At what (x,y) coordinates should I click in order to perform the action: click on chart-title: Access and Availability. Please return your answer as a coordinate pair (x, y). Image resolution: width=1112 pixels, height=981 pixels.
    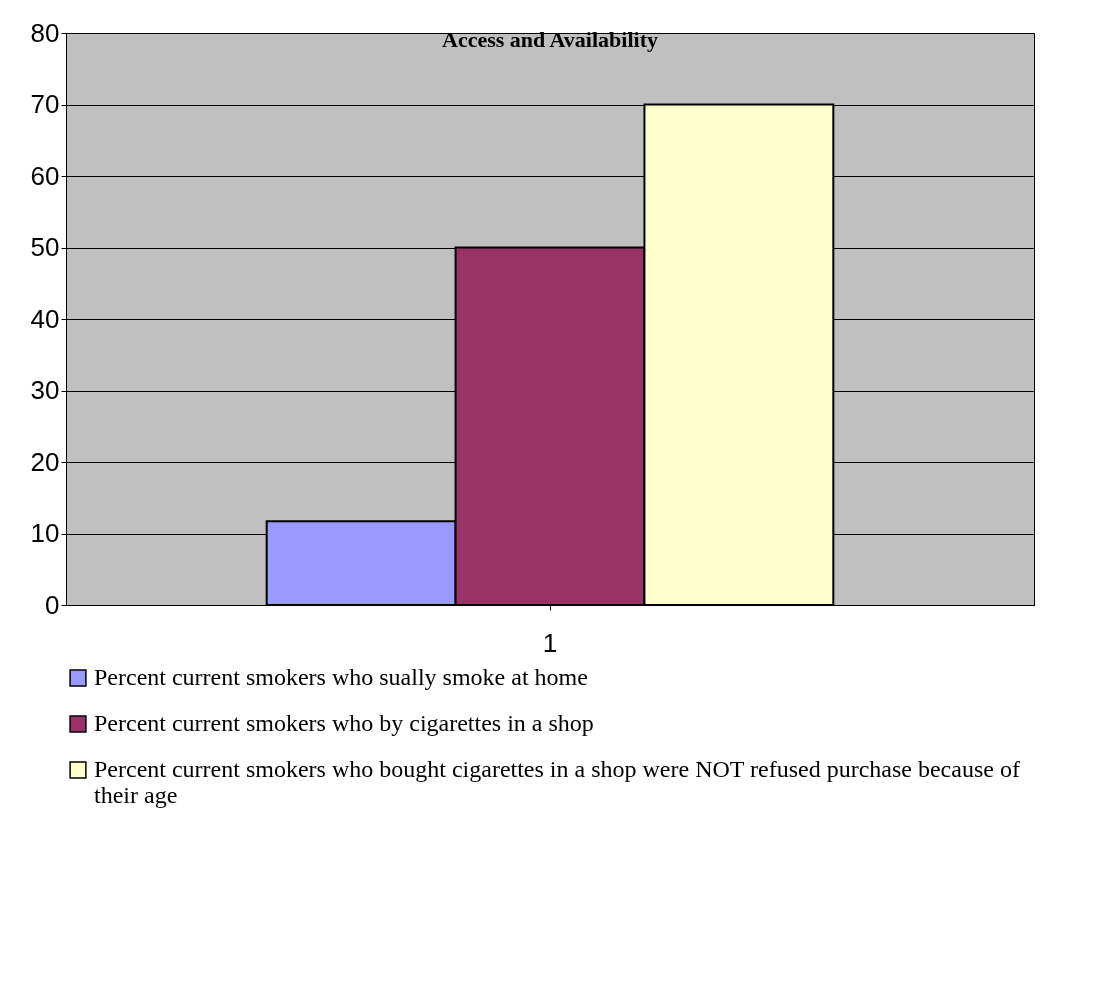
    Looking at the image, I should click on (550, 39).